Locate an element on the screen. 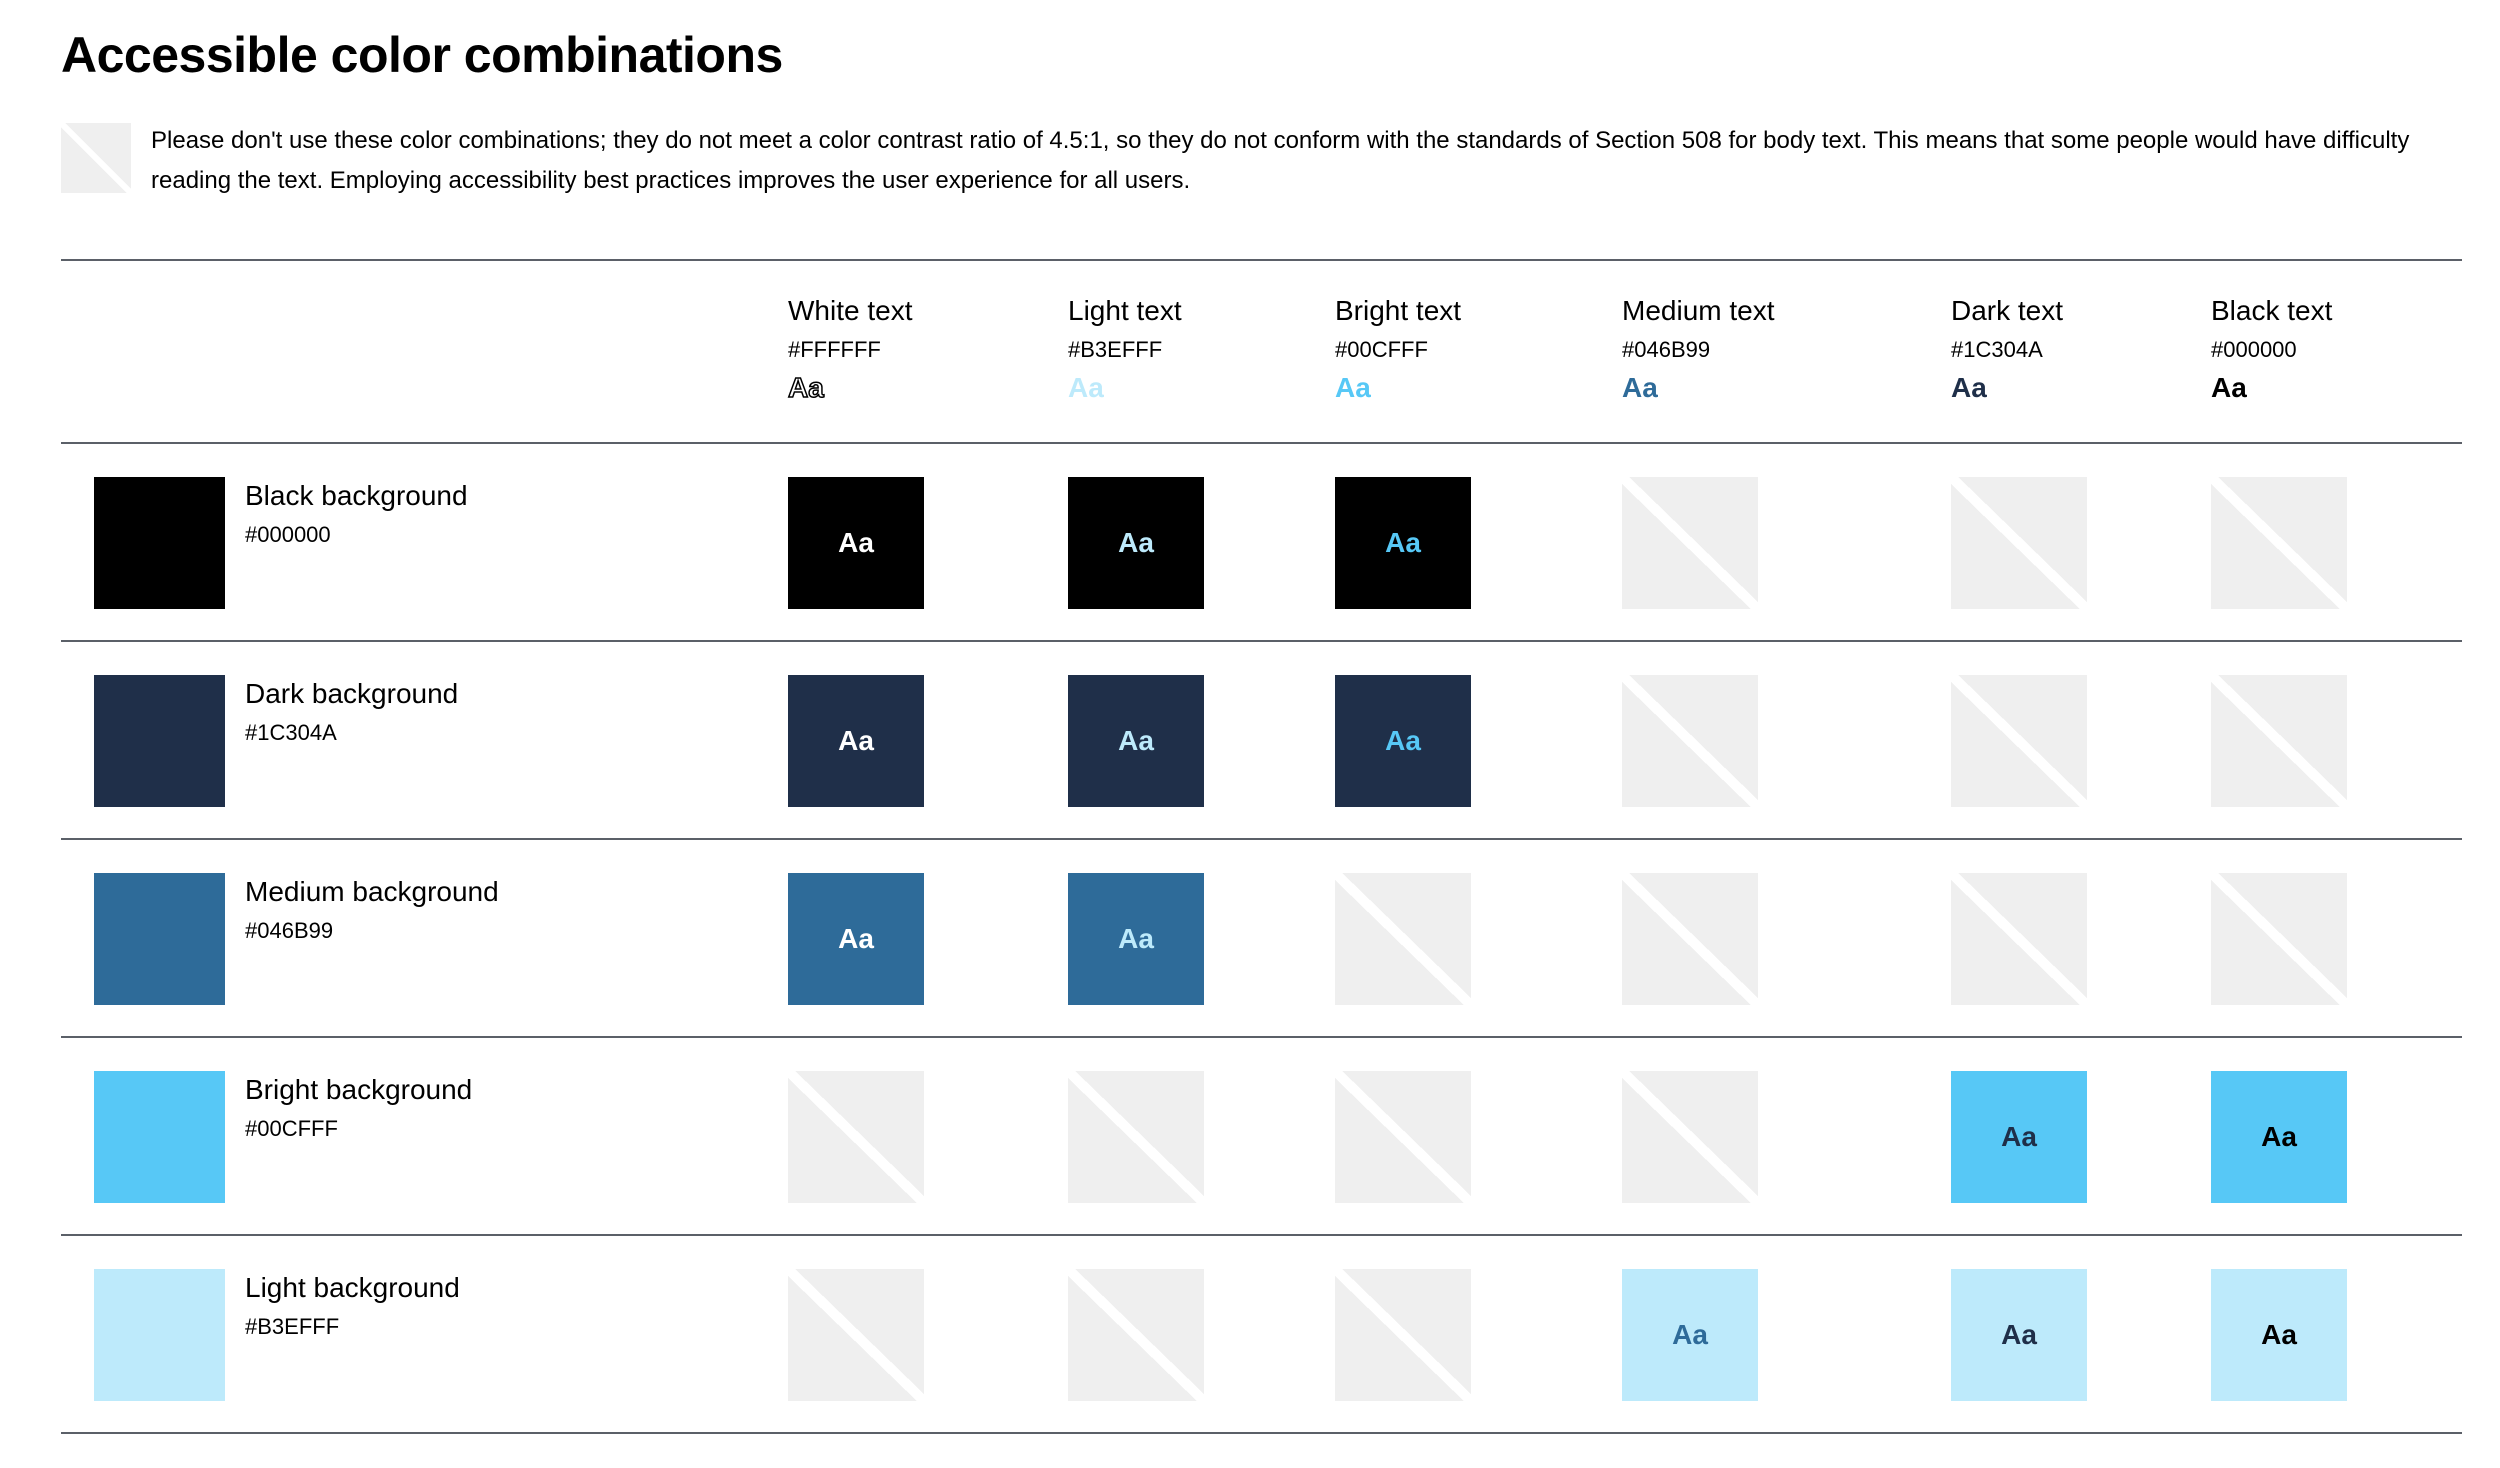 This screenshot has height=1468, width=2500. row-hex: #046B99 is located at coordinates (289, 930).